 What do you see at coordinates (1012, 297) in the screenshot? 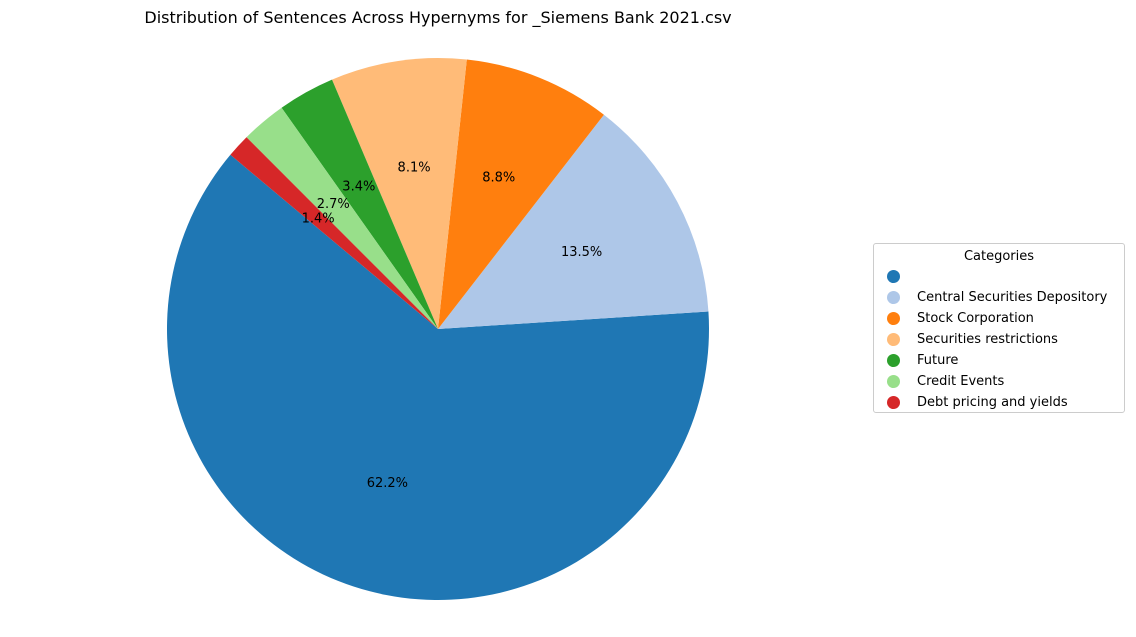
I see `legend-label: Central Securities Depository` at bounding box center [1012, 297].